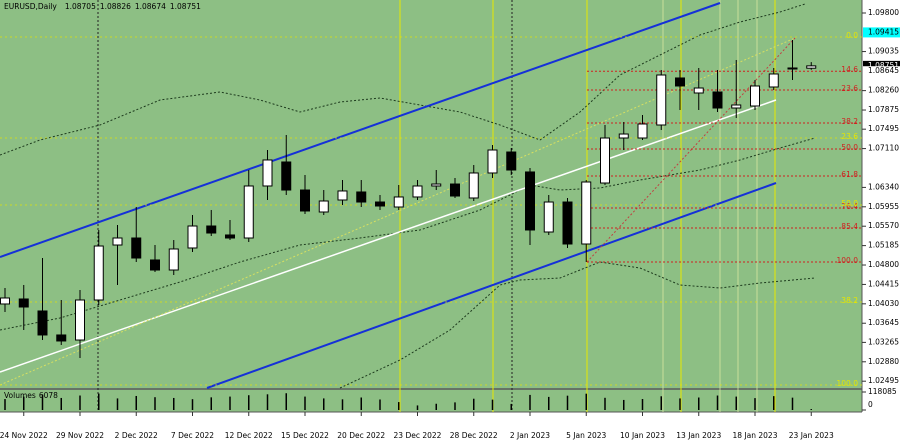 The height and width of the screenshot is (440, 900). I want to click on x-tick-label: 2 Jan 2023, so click(530, 435).